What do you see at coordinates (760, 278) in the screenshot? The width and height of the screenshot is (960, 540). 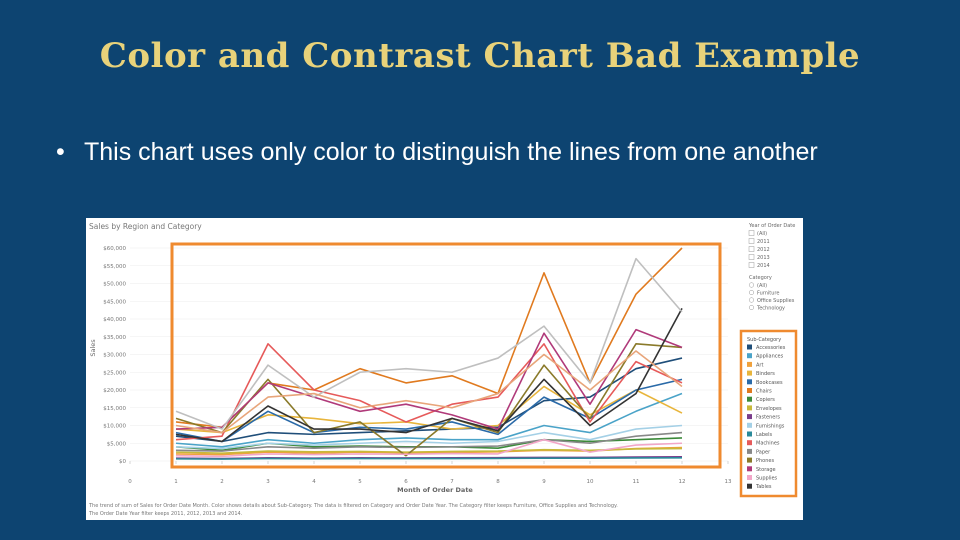 I see `category-filter-title: Category` at bounding box center [760, 278].